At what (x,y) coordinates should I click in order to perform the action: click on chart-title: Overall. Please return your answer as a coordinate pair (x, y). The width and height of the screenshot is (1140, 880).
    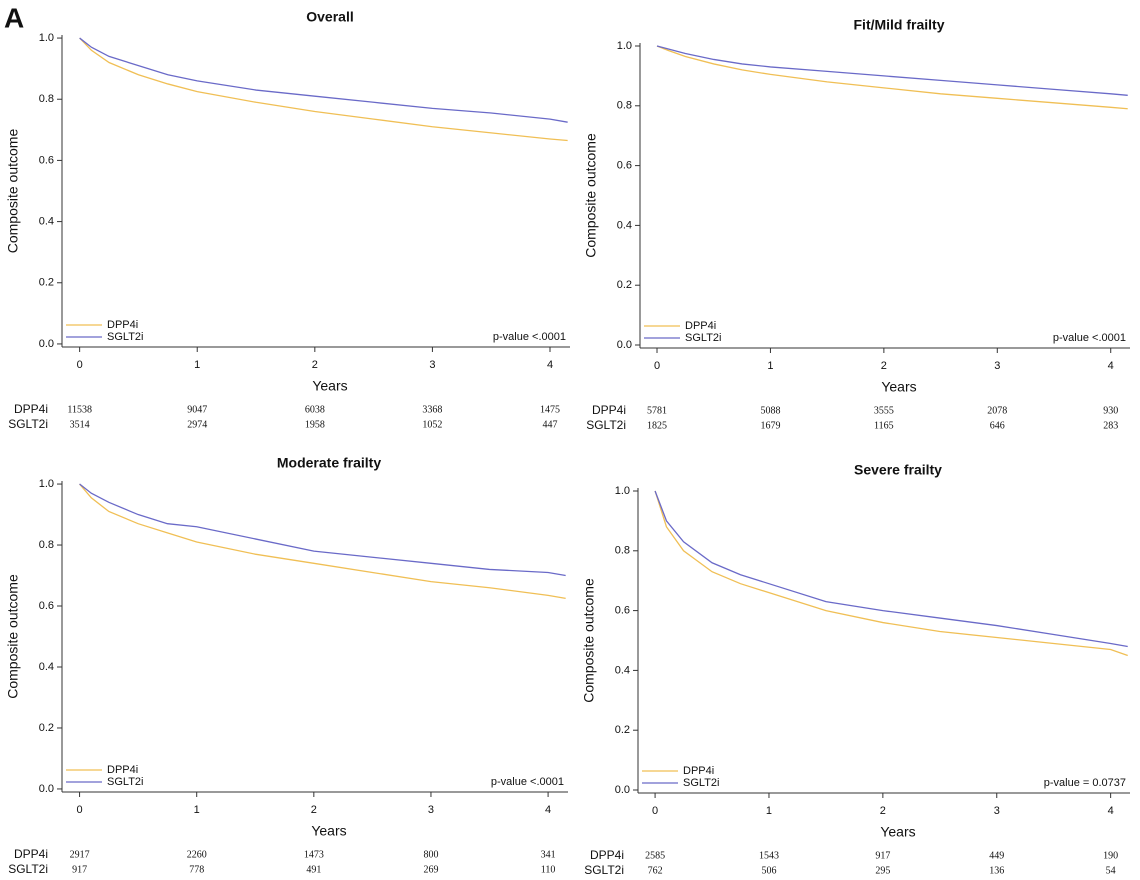
    Looking at the image, I should click on (329, 17).